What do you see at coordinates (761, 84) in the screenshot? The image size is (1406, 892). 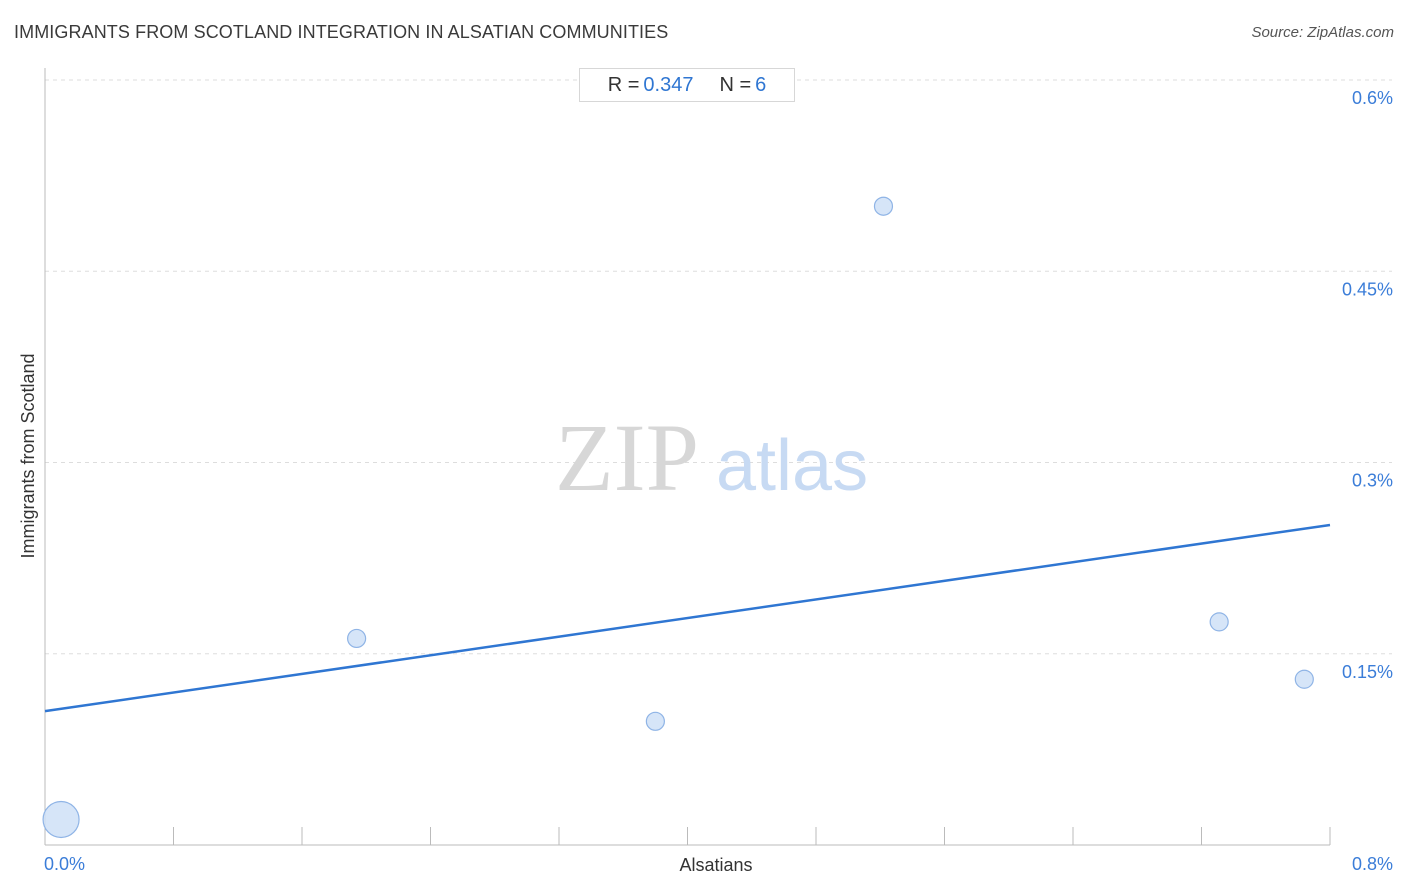 I see `n-value: 6` at bounding box center [761, 84].